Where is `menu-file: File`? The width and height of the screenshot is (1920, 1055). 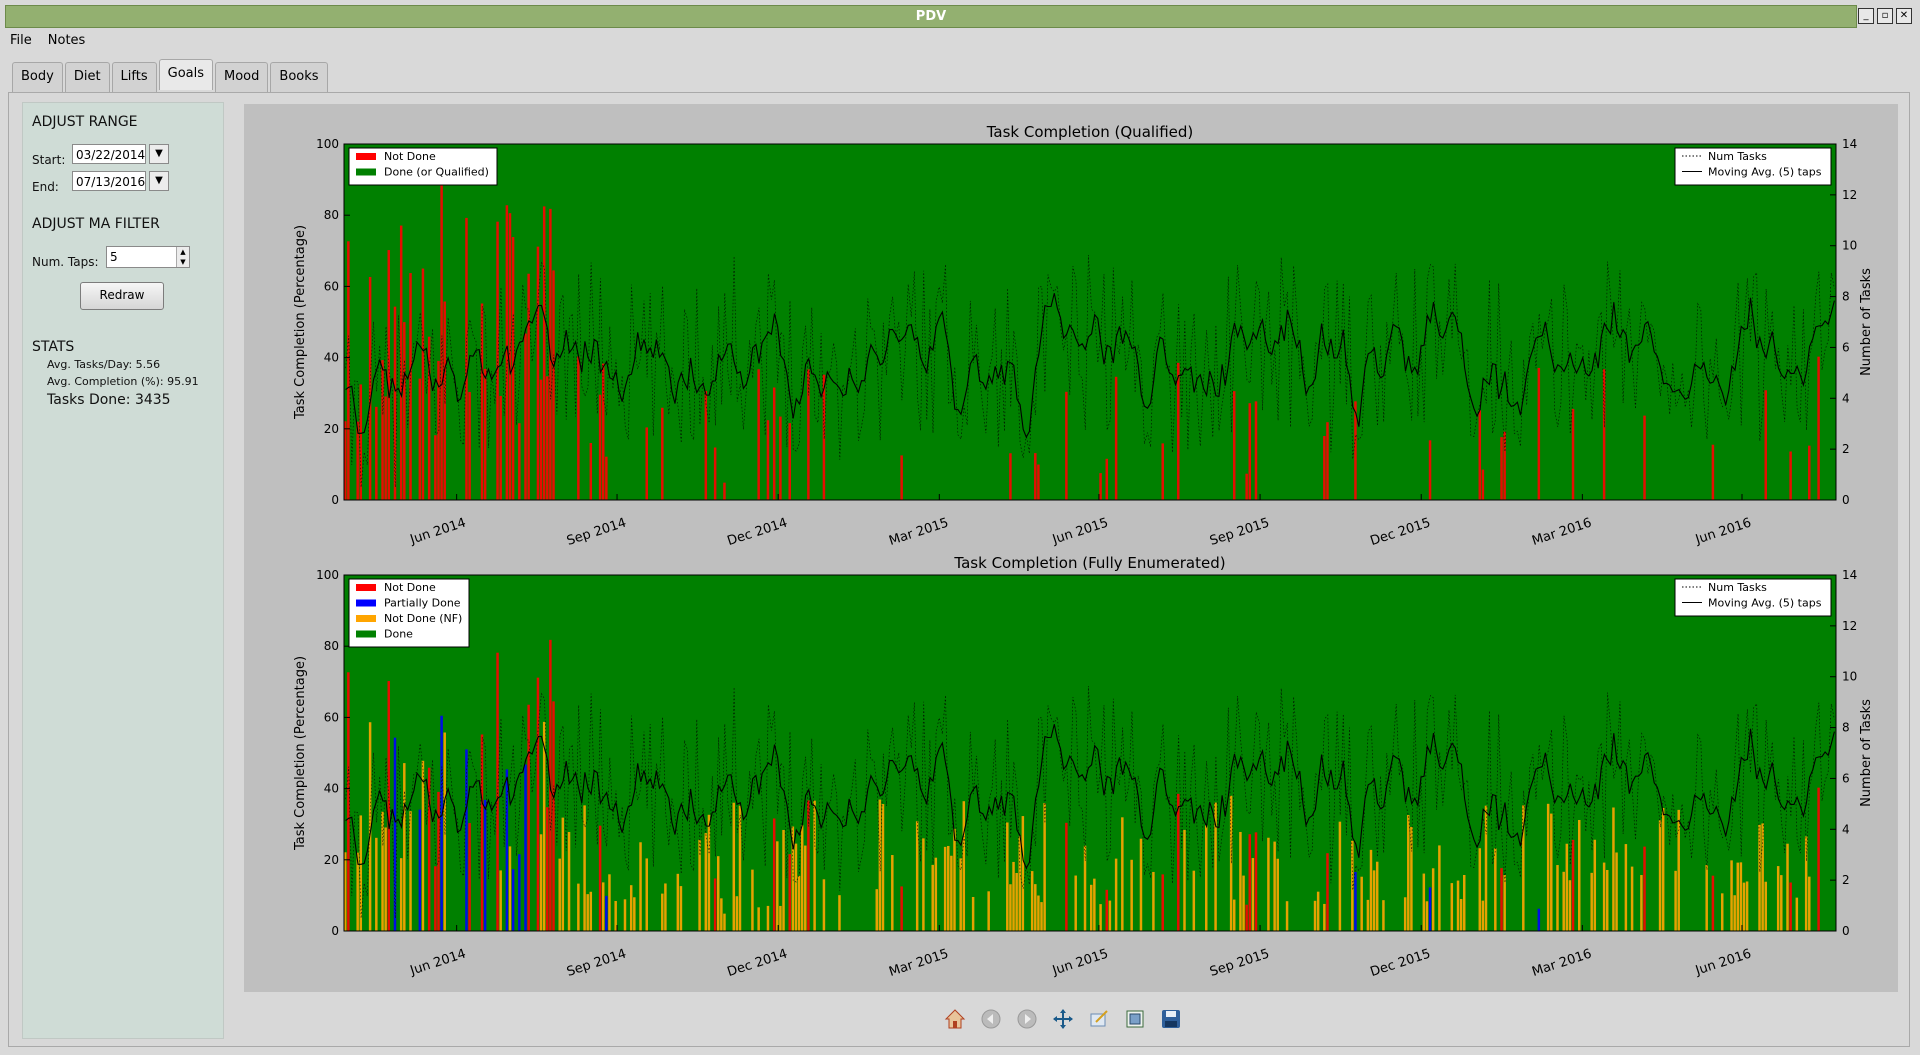 menu-file: File is located at coordinates (21, 40).